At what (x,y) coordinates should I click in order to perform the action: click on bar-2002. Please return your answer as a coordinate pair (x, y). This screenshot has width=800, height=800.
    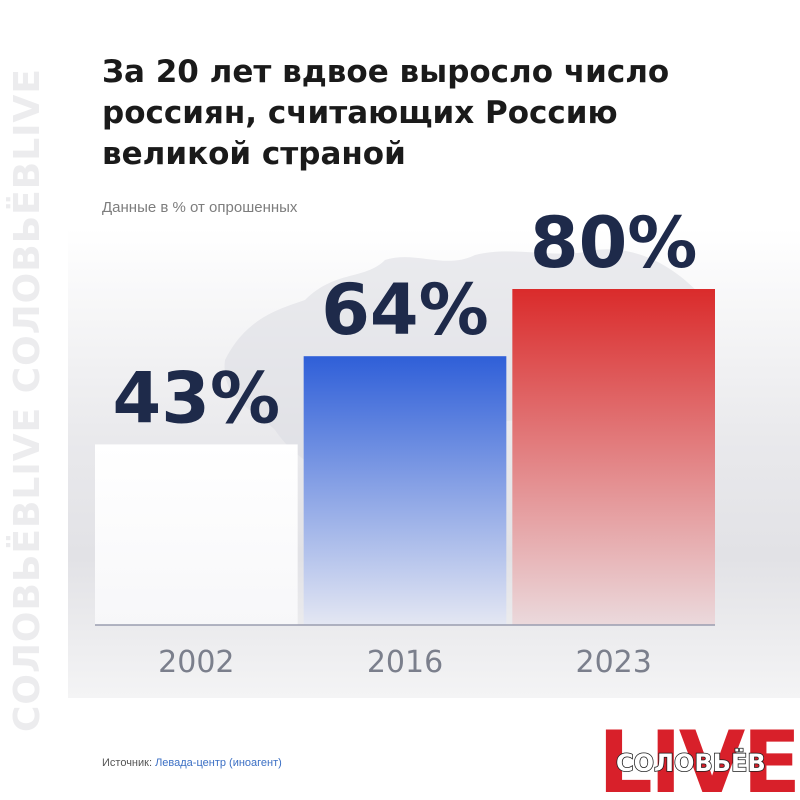
    Looking at the image, I should click on (196, 534).